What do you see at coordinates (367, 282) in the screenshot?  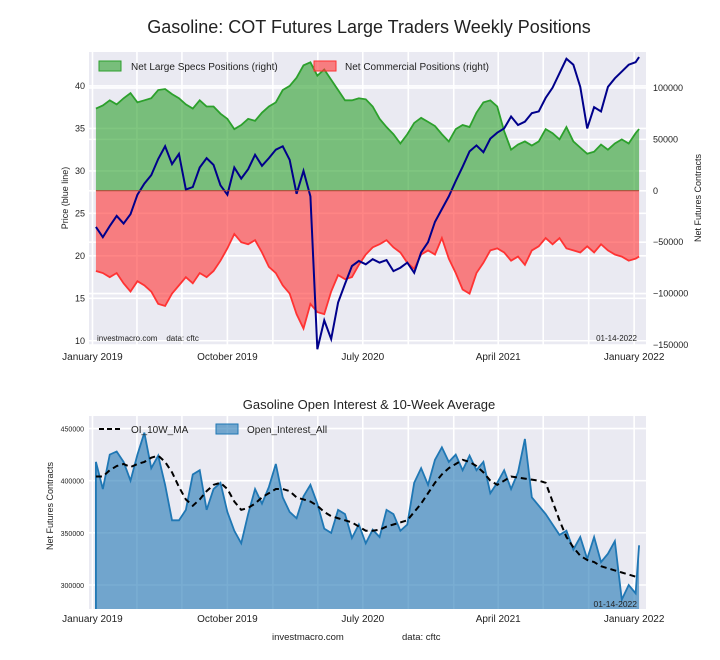 I see `commercial-line` at bounding box center [367, 282].